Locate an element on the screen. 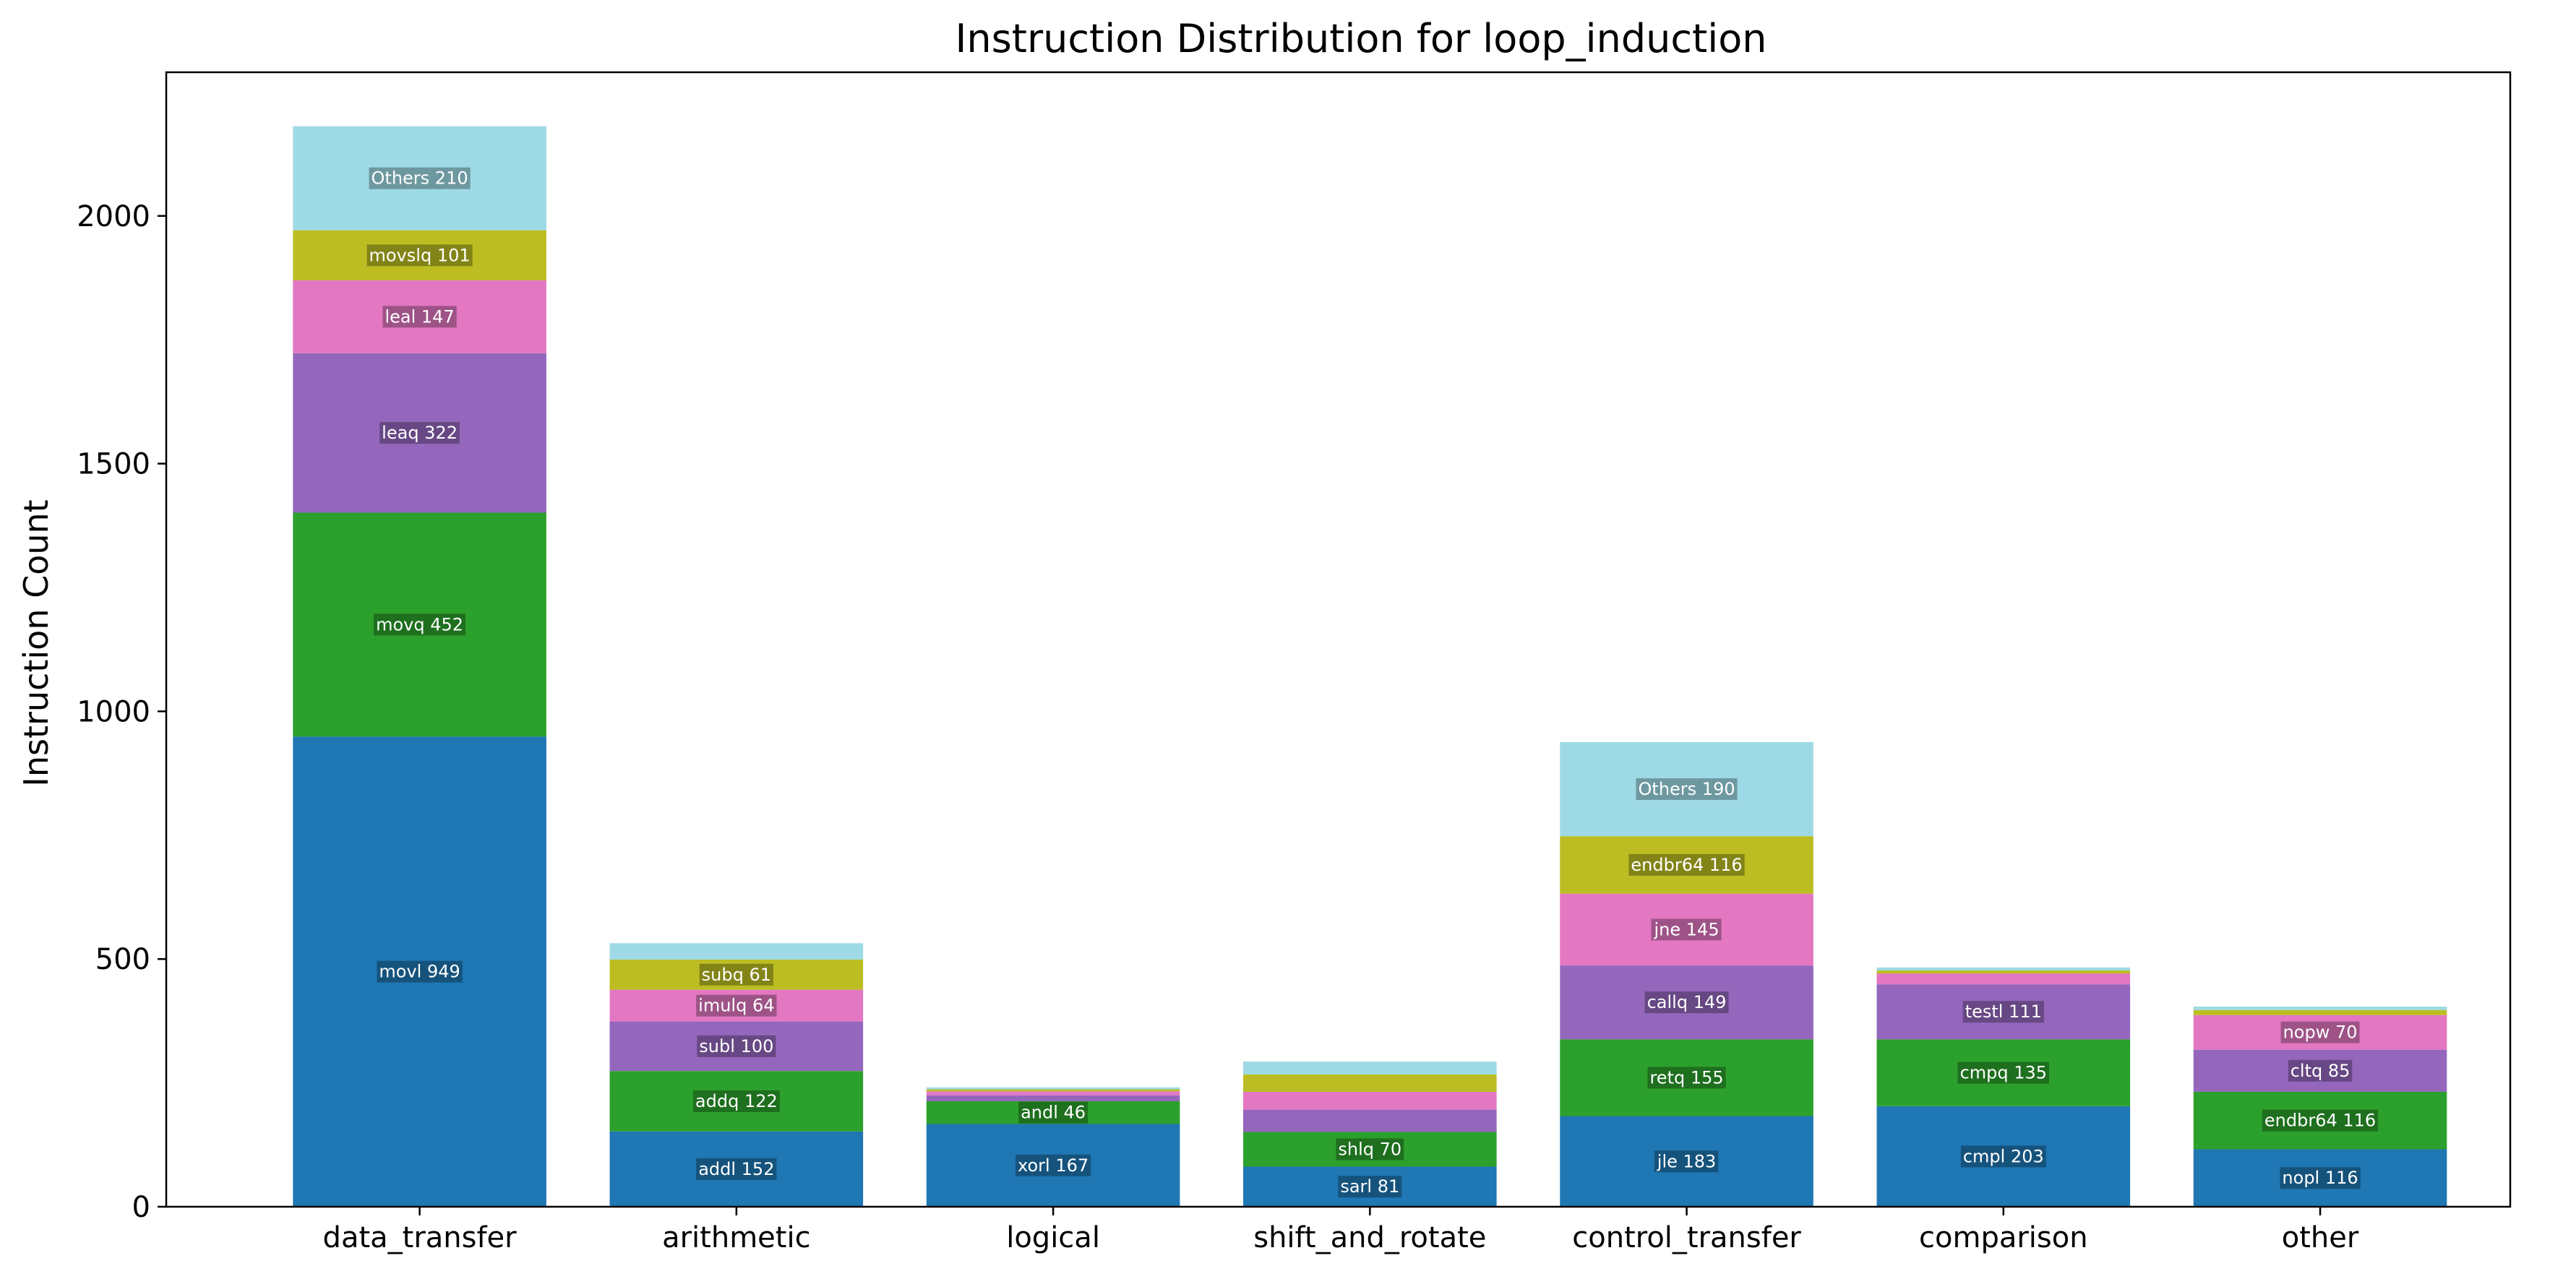 This screenshot has height=1279, width=2576. bar-data-label: addl 152 is located at coordinates (736, 1169).